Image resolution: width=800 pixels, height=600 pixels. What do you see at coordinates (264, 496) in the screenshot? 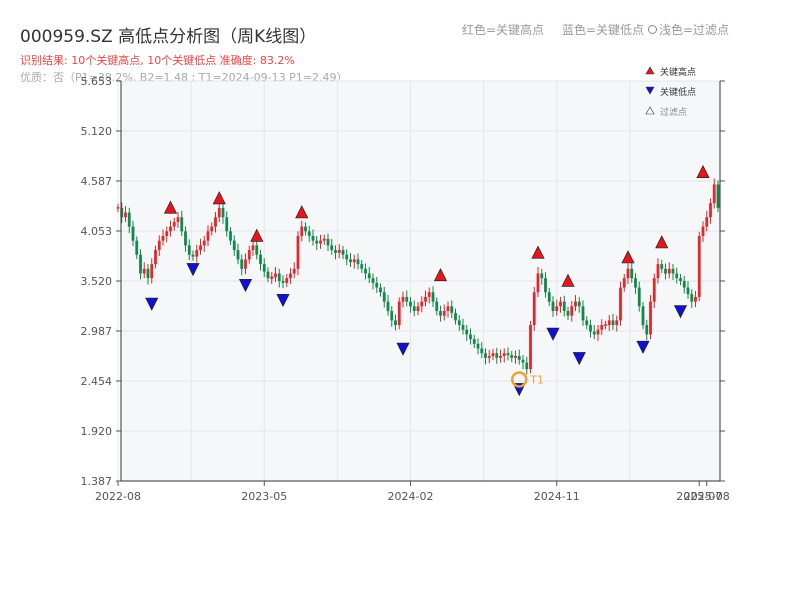
I see `x-tick-label: 2023-05` at bounding box center [264, 496].